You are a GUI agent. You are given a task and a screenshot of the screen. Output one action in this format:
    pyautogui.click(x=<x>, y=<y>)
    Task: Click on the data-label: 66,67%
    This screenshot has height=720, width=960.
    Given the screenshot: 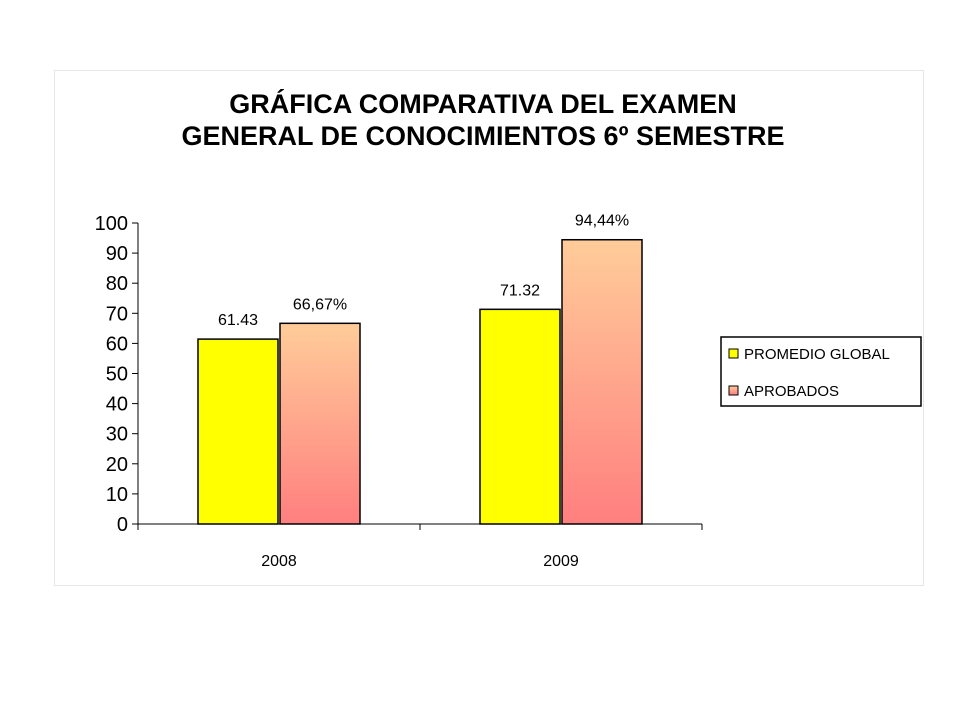 What is the action you would take?
    pyautogui.click(x=320, y=304)
    